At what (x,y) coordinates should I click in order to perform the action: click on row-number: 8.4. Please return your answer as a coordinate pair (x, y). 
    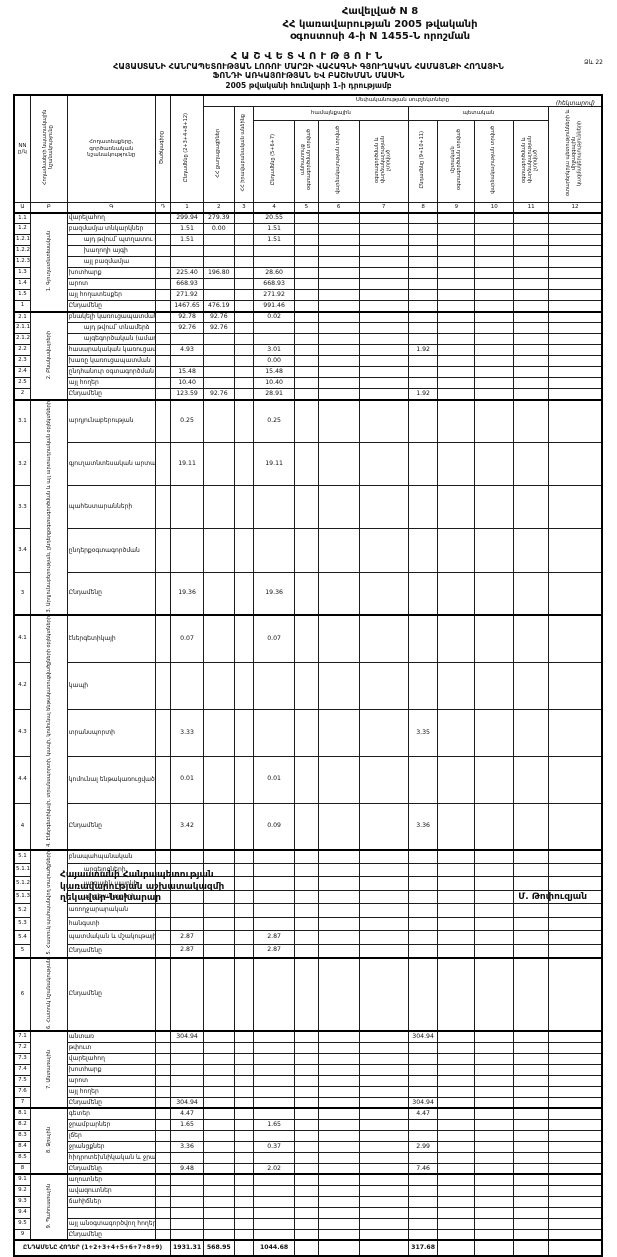
    Looking at the image, I should click on (22, 1146).